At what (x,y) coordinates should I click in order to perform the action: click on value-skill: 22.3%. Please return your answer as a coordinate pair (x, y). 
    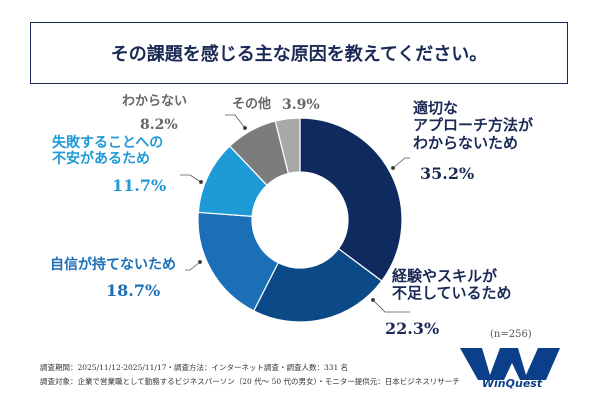
    Looking at the image, I should click on (412, 328).